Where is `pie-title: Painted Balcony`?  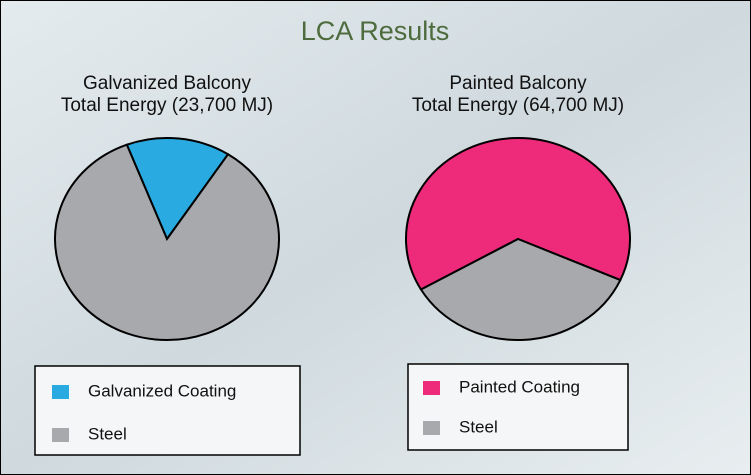 pie-title: Painted Balcony is located at coordinates (518, 83).